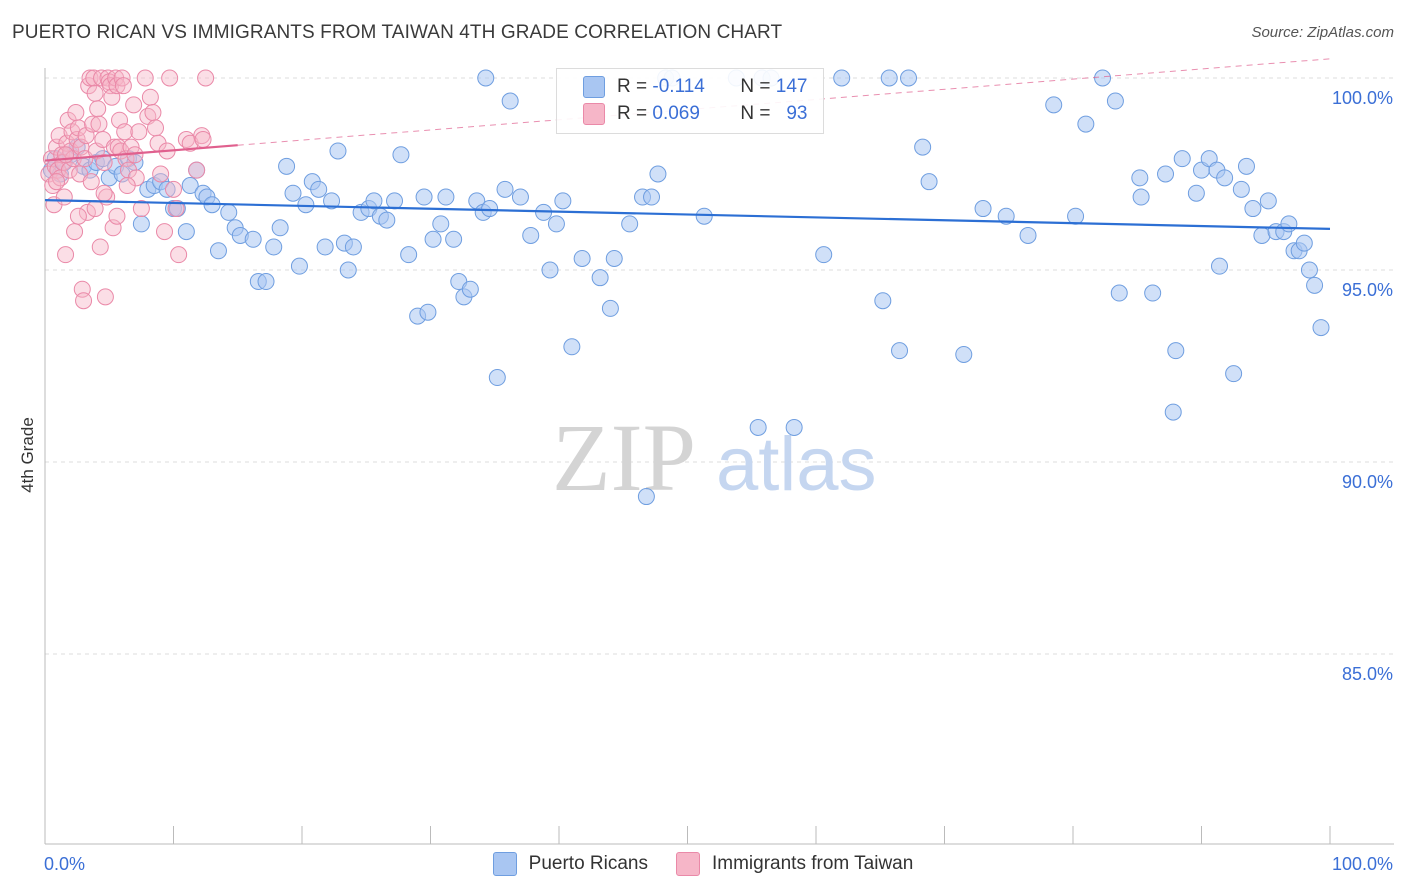 The height and width of the screenshot is (892, 1406). What do you see at coordinates (64, 864) in the screenshot?
I see `x-tick-label-left: 0.0%` at bounding box center [64, 864].